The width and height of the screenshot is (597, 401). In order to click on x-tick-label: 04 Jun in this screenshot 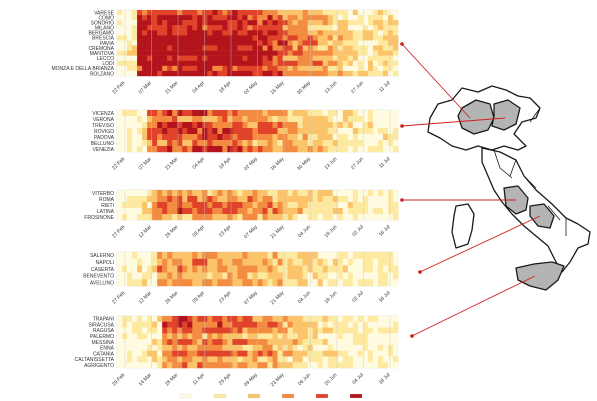, I will do `click(304, 231)`.